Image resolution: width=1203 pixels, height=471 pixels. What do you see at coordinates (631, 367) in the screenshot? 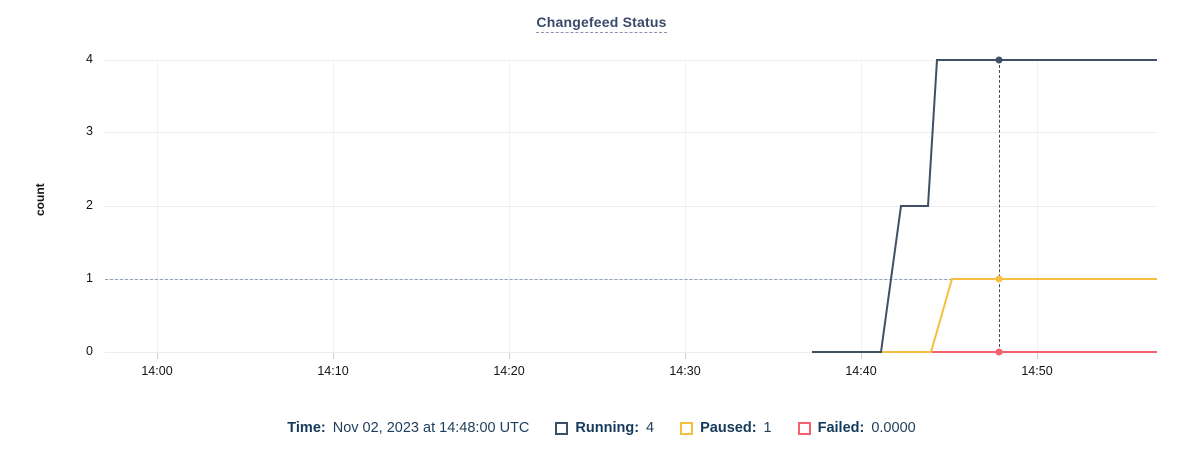
I see `x-axis-tick-labels: 14:00 14:10 14:20 14:30 14:40 14:50` at bounding box center [631, 367].